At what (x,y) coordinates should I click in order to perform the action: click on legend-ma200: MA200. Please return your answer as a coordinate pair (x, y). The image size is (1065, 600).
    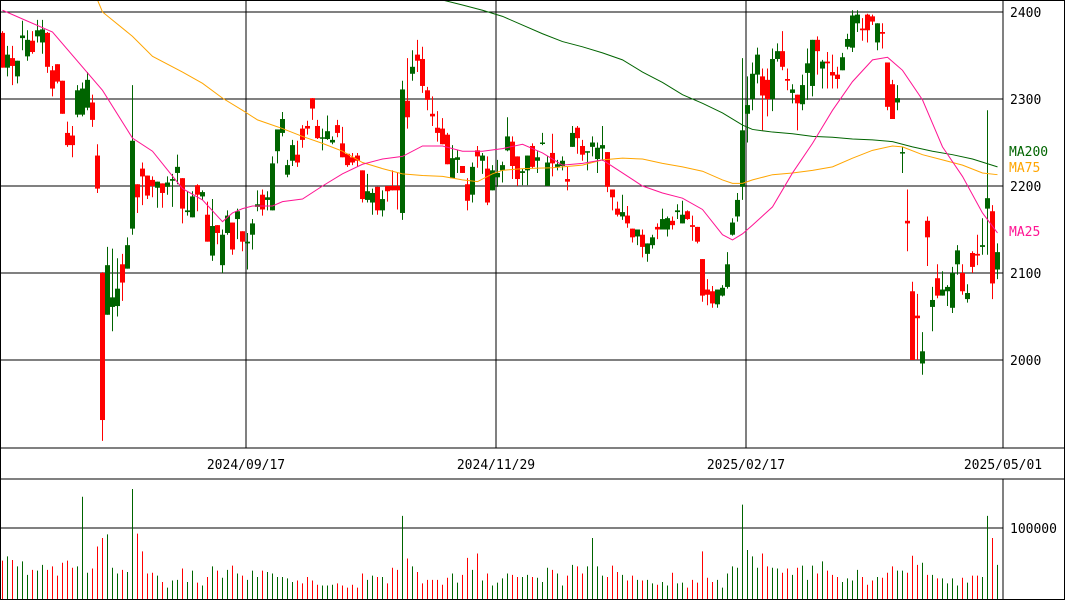
    Looking at the image, I should click on (1028, 152).